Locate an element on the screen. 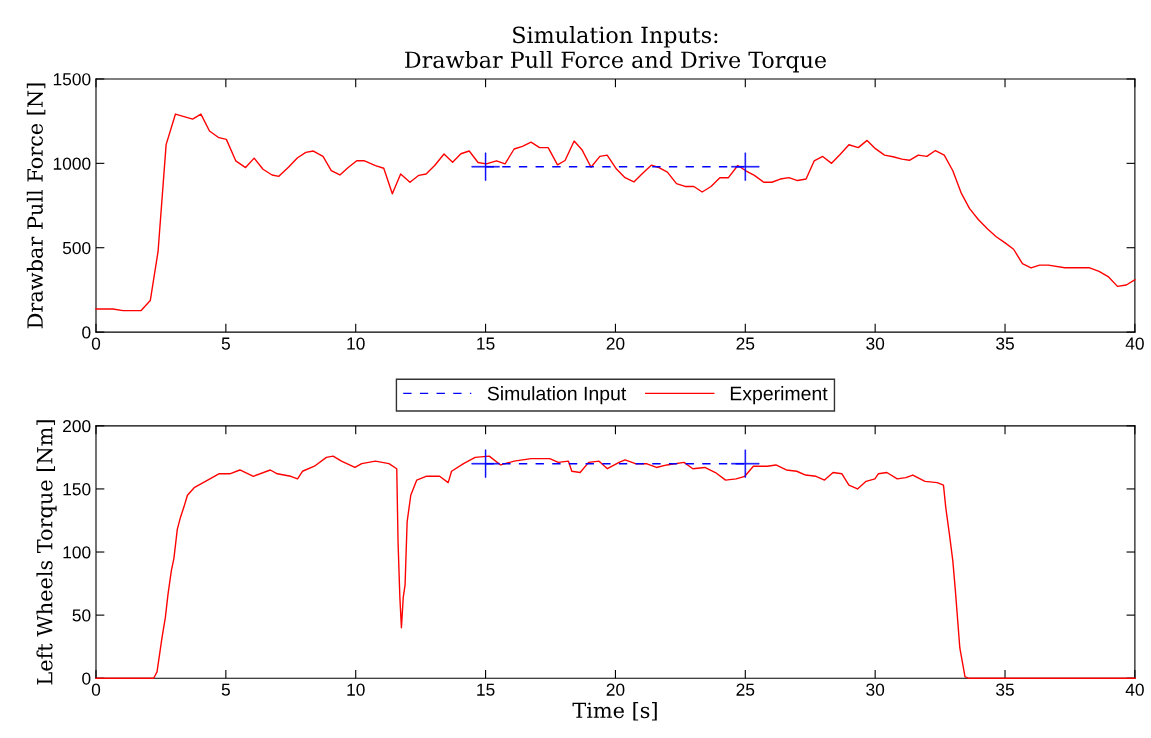 The width and height of the screenshot is (1151, 738). chart-title: Simulation Inputs: Drawbar Pull Force and Drive Torque is located at coordinates (615, 49).